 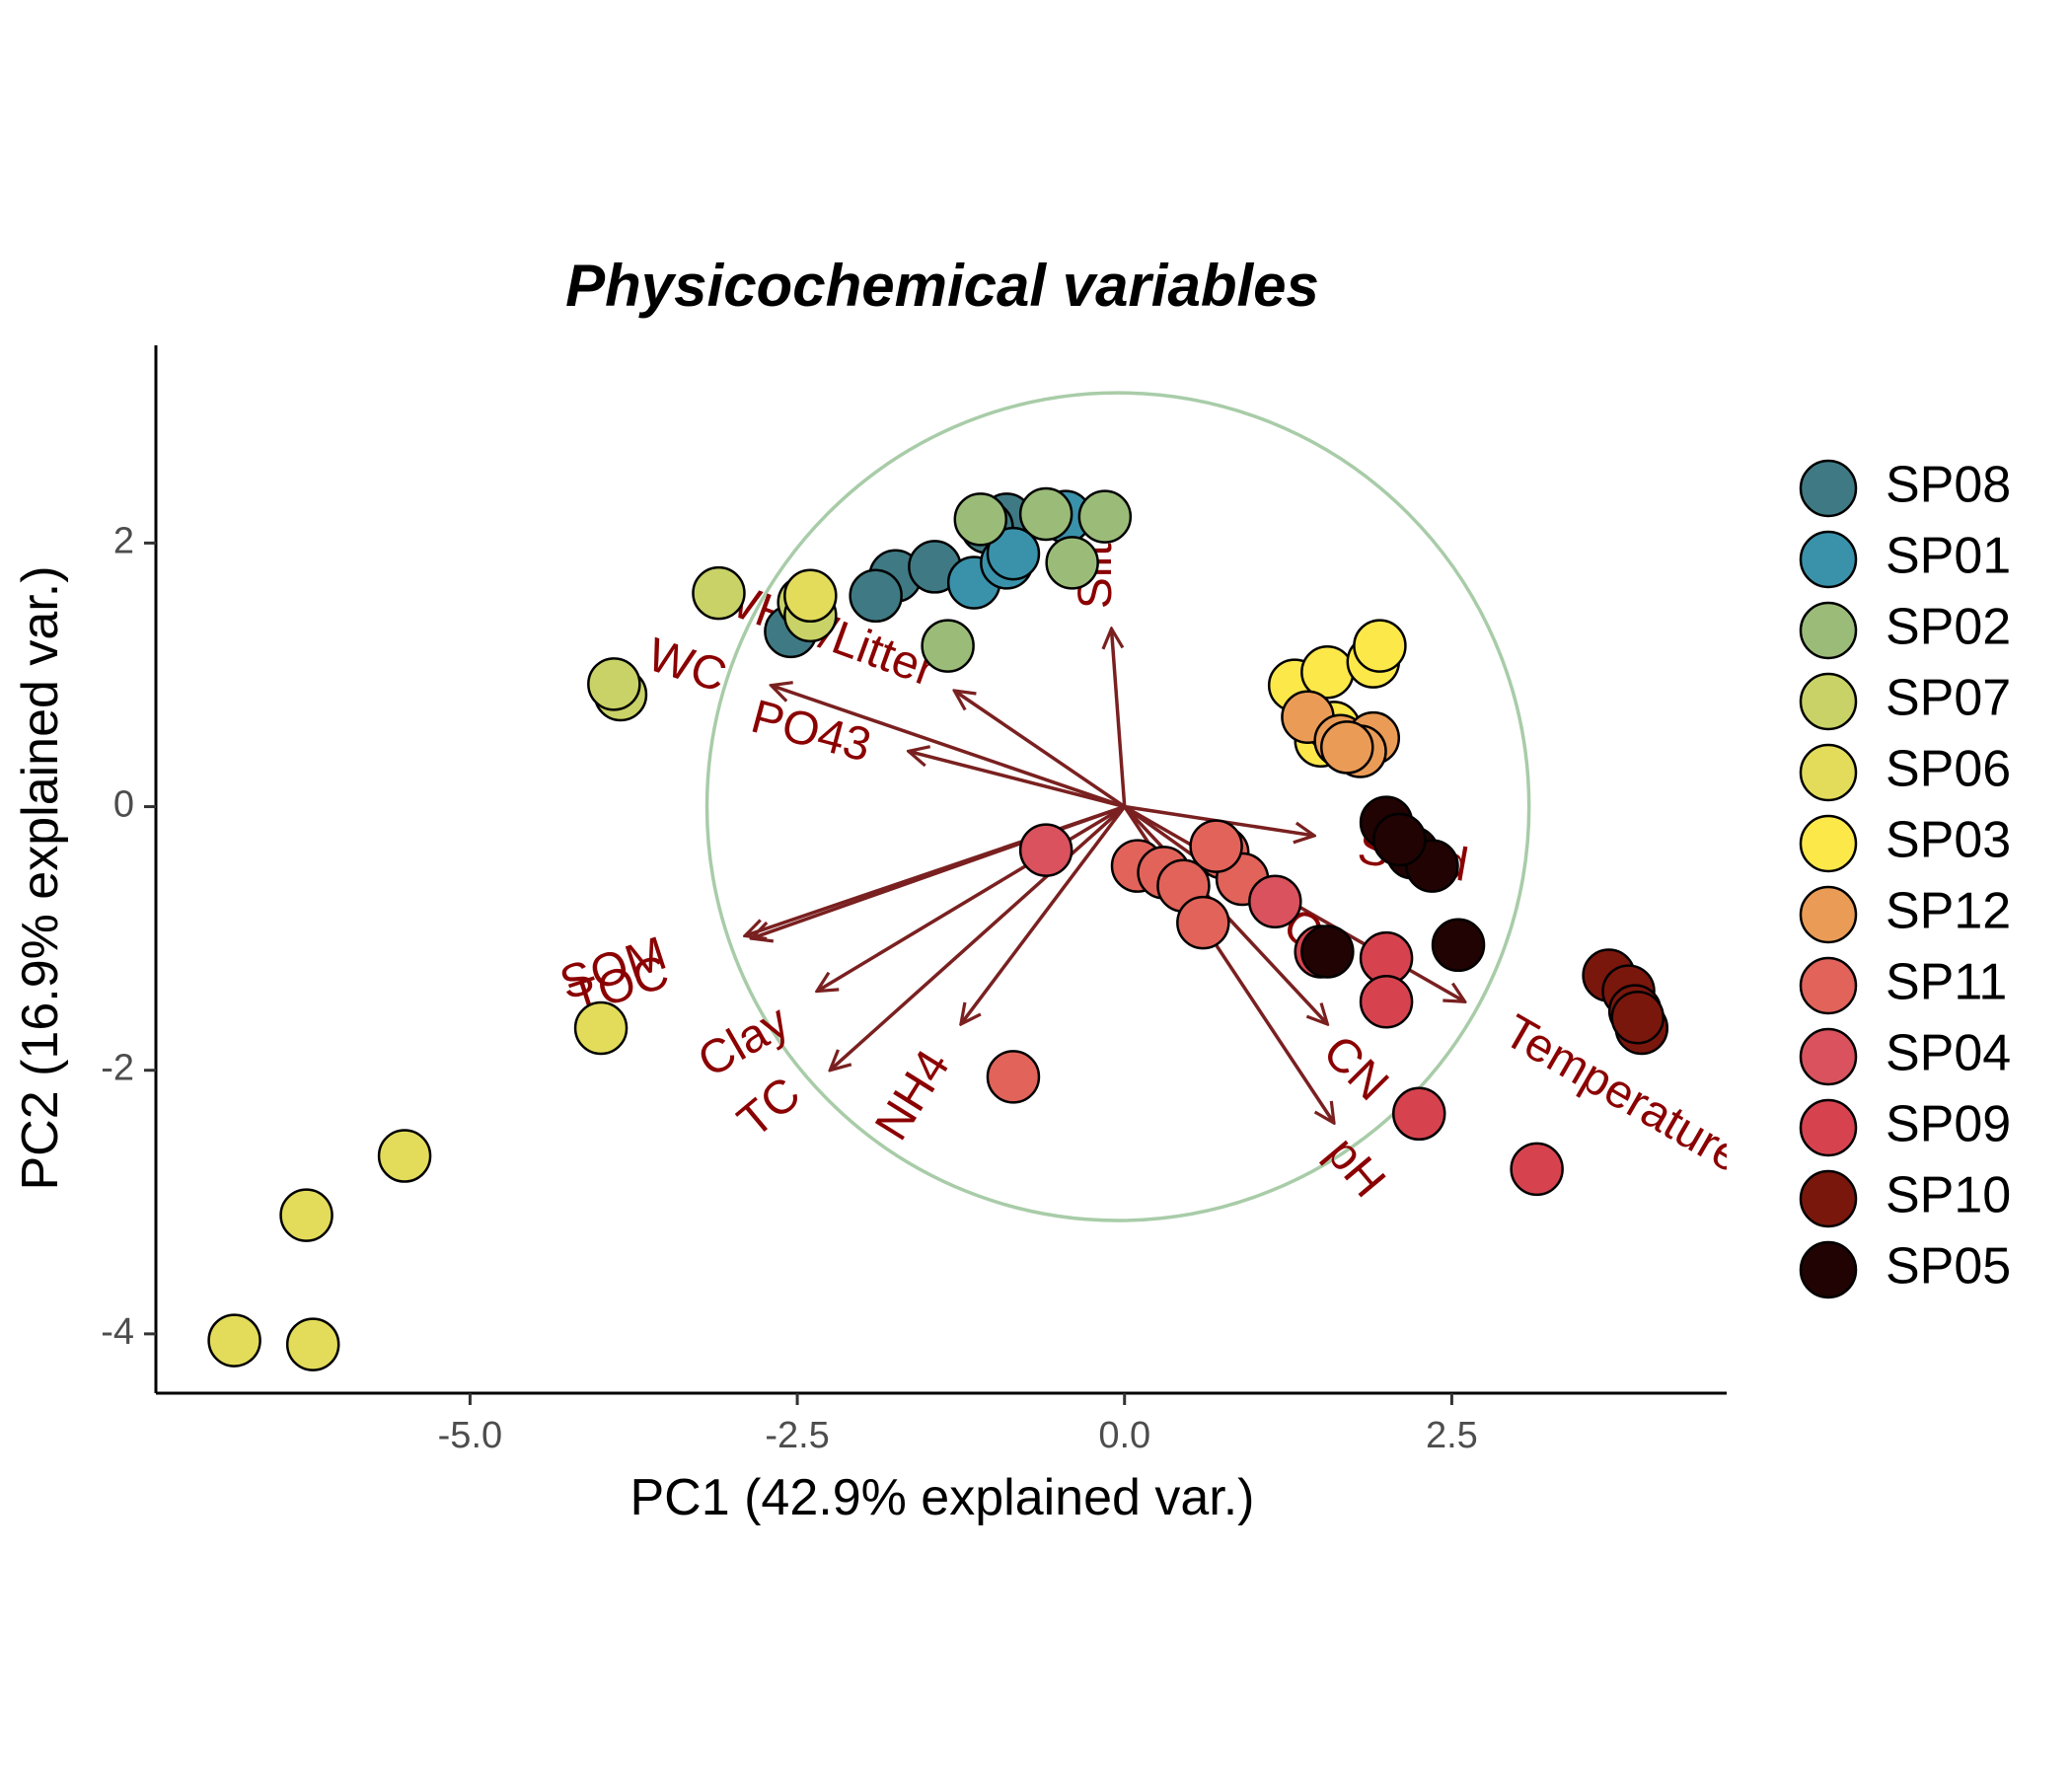 What do you see at coordinates (1947, 983) in the screenshot?
I see `legend-label-sp11: SP11` at bounding box center [1947, 983].